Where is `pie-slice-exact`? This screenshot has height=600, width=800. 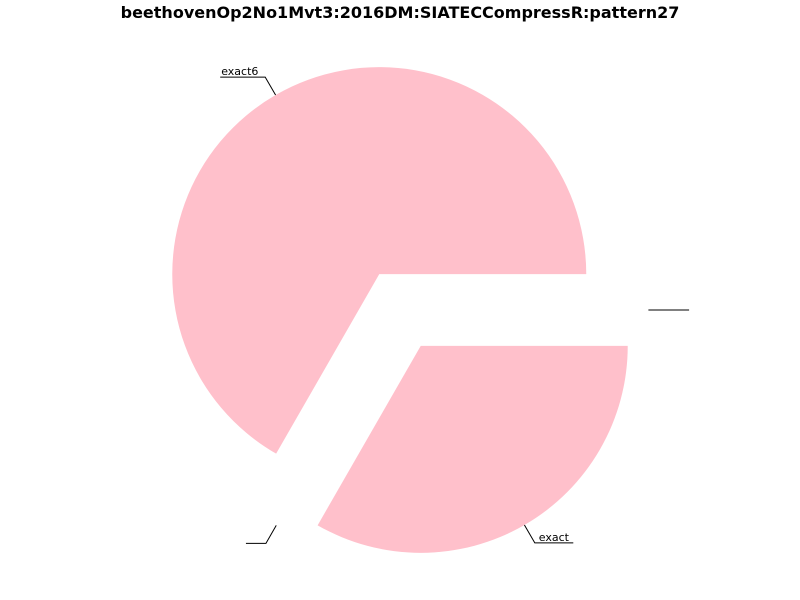 pie-slice-exact is located at coordinates (472, 449).